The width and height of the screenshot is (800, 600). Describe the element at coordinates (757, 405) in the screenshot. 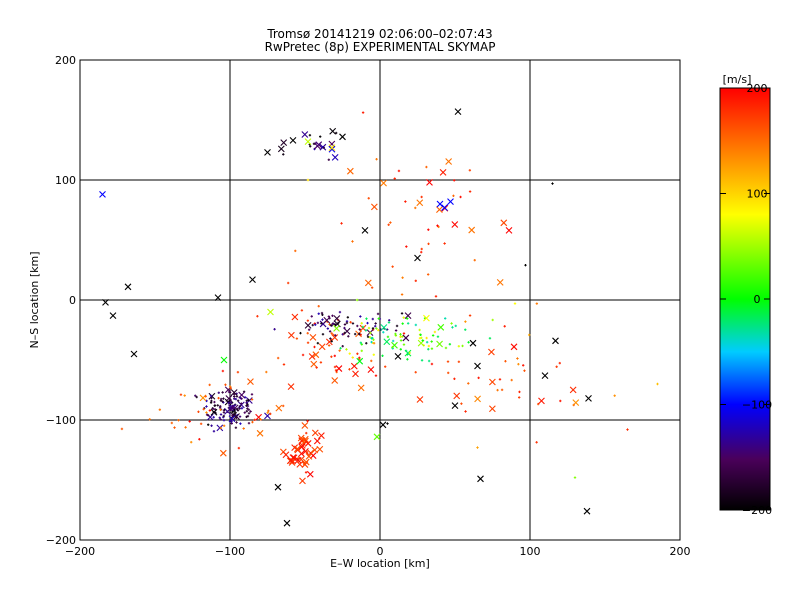

I see `colorbar-tick-label: −100` at that location.